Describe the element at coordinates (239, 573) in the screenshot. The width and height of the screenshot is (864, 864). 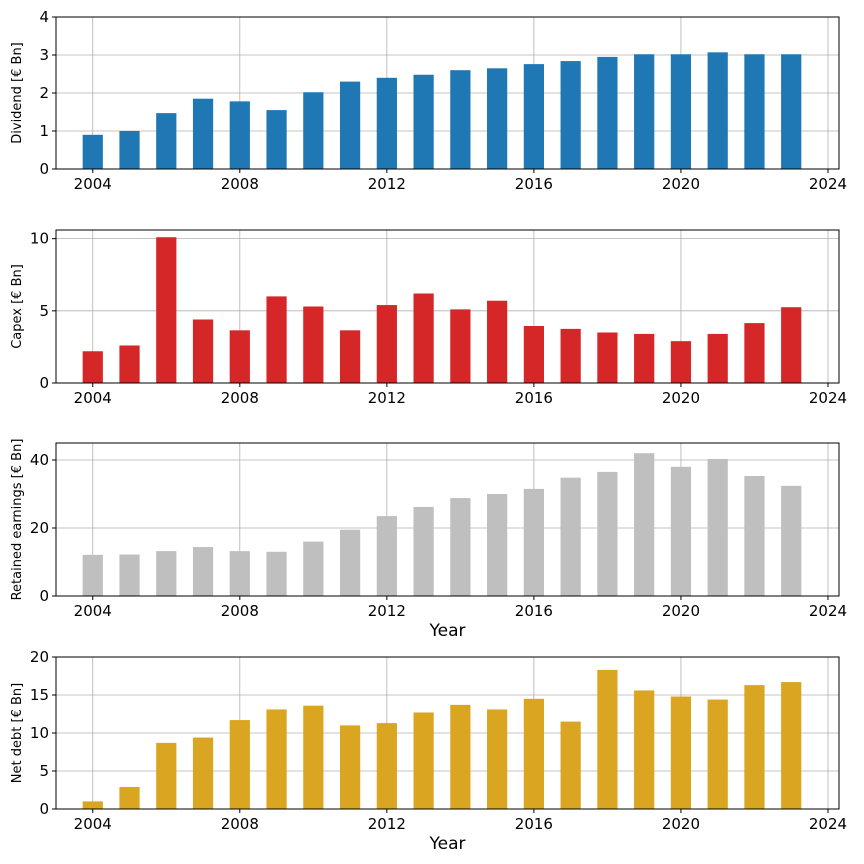
I see `bar-2008` at that location.